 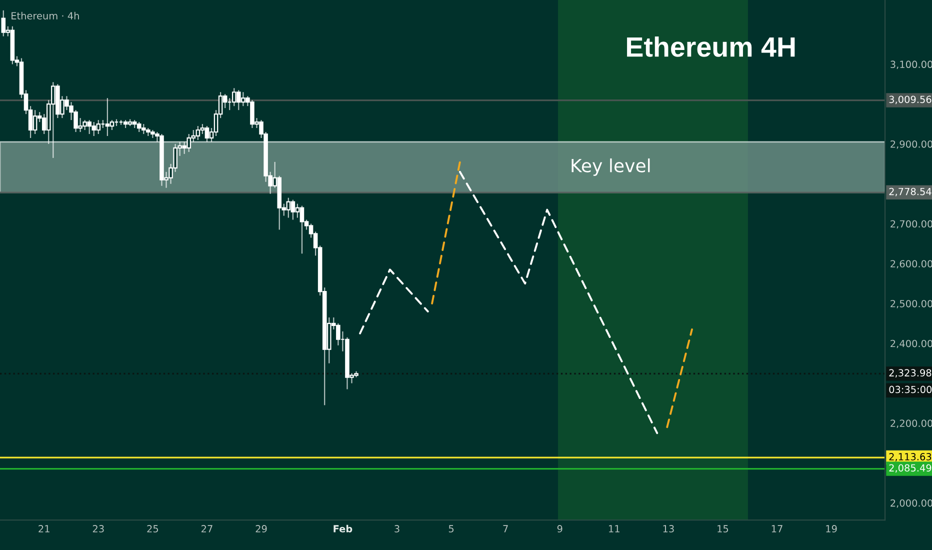 I want to click on x-tick-label: Feb, so click(x=343, y=528).